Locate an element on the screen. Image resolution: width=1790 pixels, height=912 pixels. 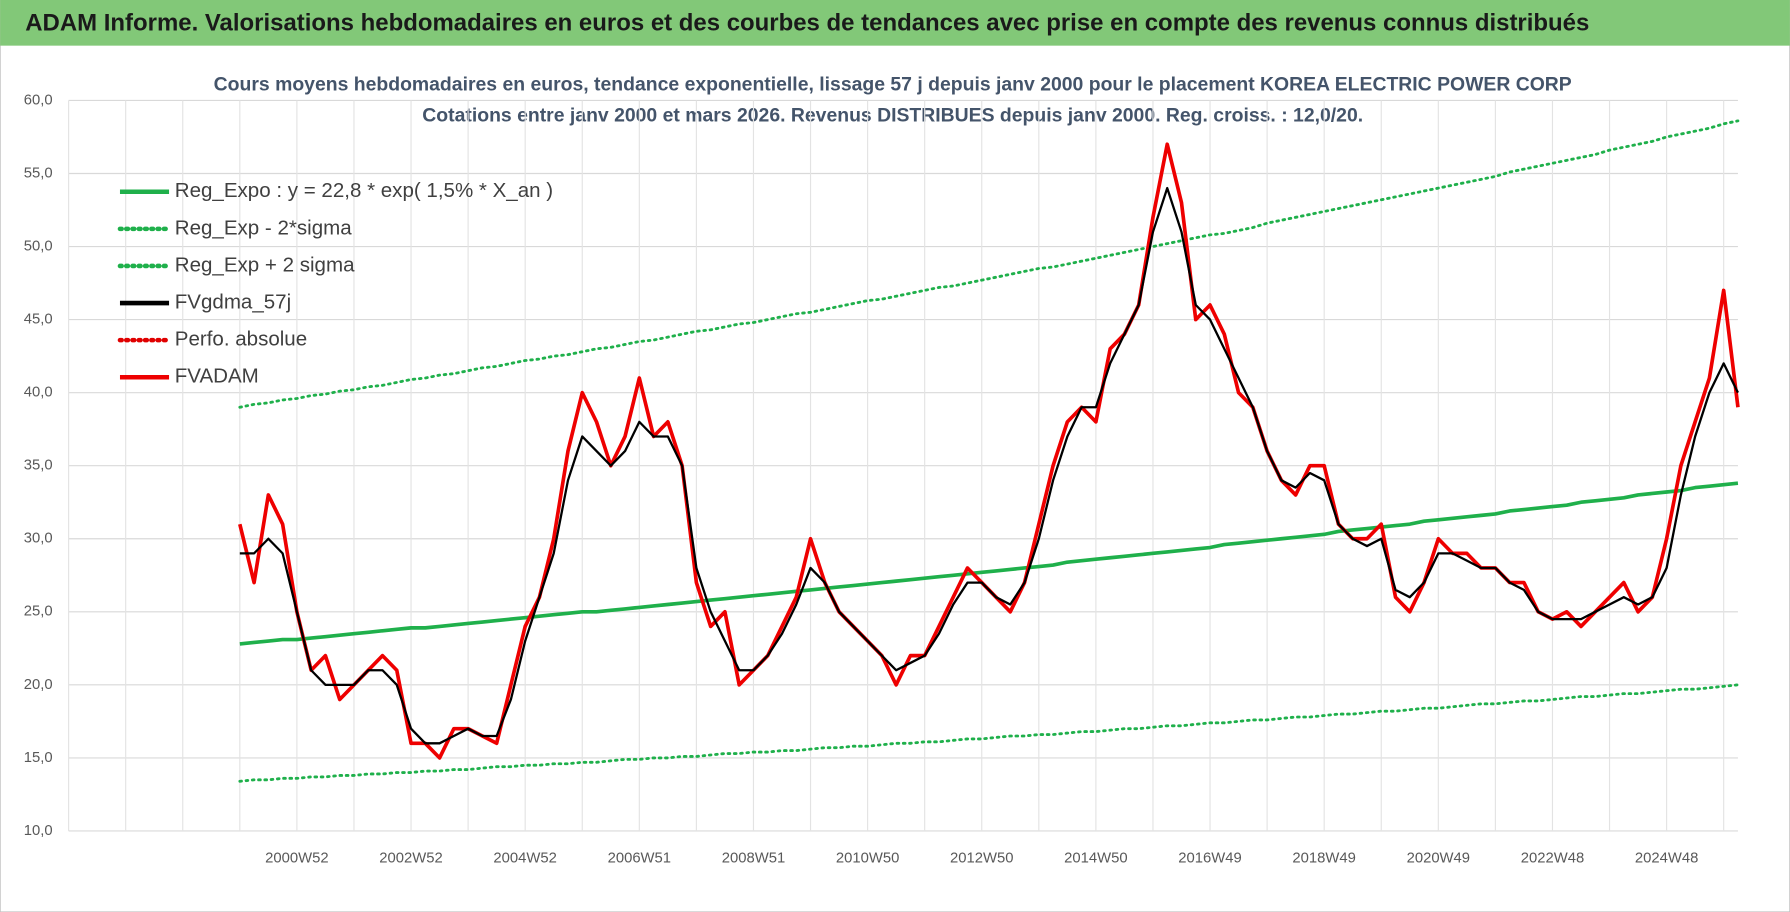
y-tick-label: 55,0 is located at coordinates (38, 173).